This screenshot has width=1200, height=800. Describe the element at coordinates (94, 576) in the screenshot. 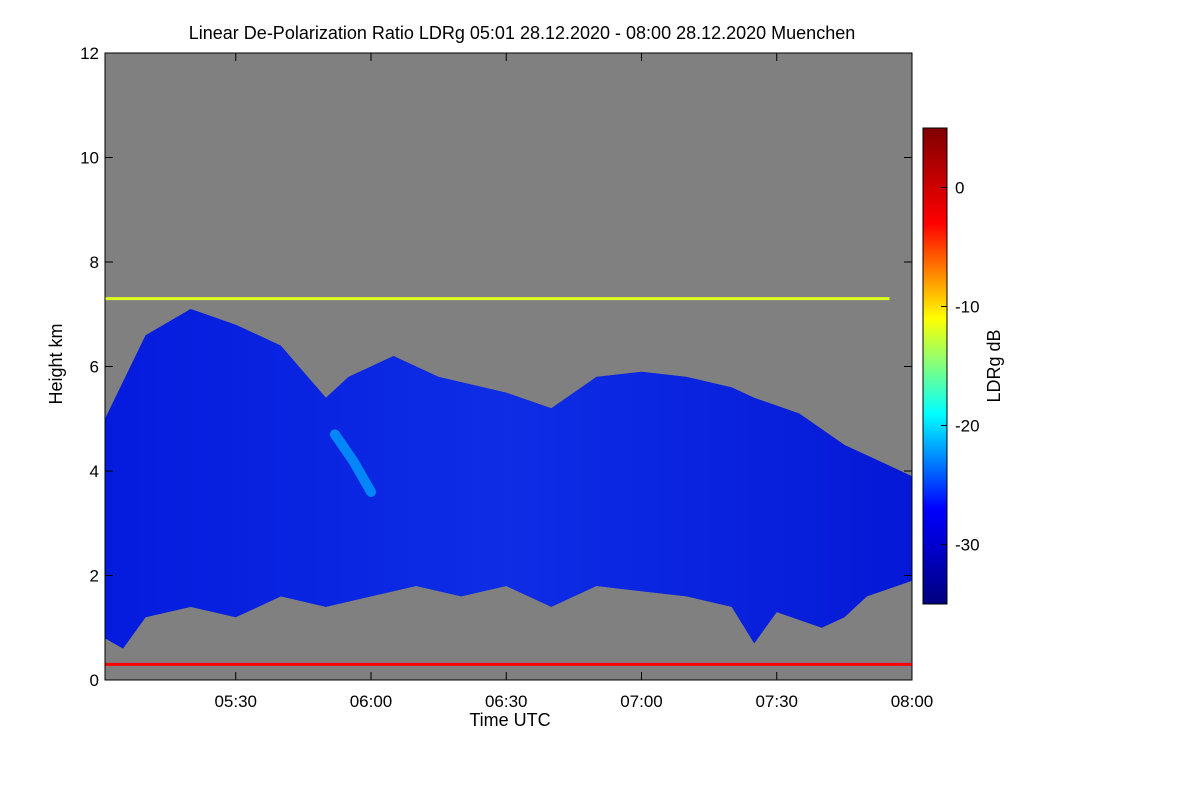

I see `y-tick-label: 2` at that location.